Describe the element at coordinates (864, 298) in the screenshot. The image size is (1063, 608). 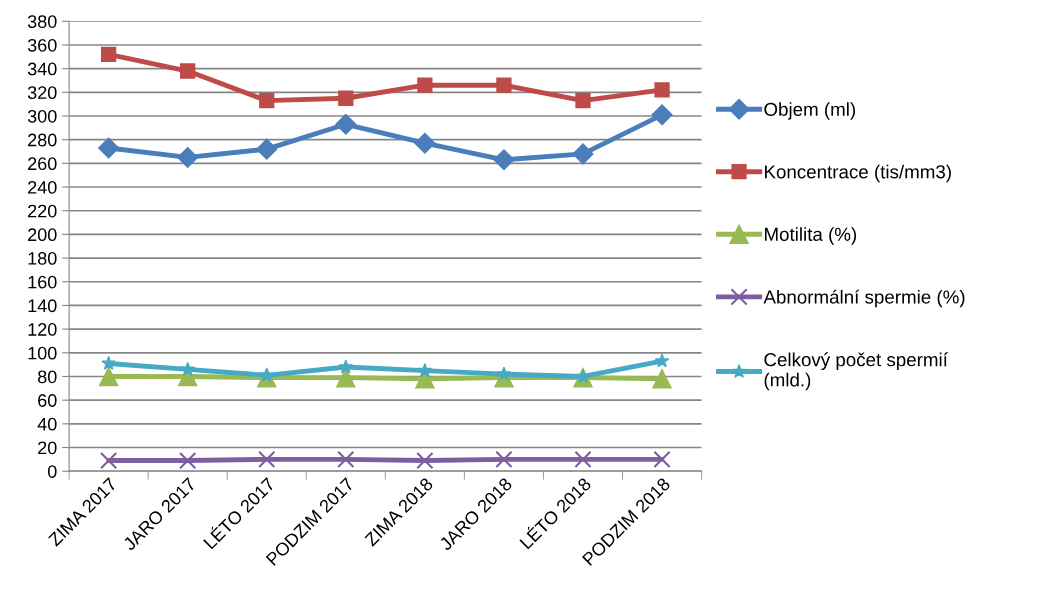
I see `legend-label: Abnormální spermie (%)` at that location.